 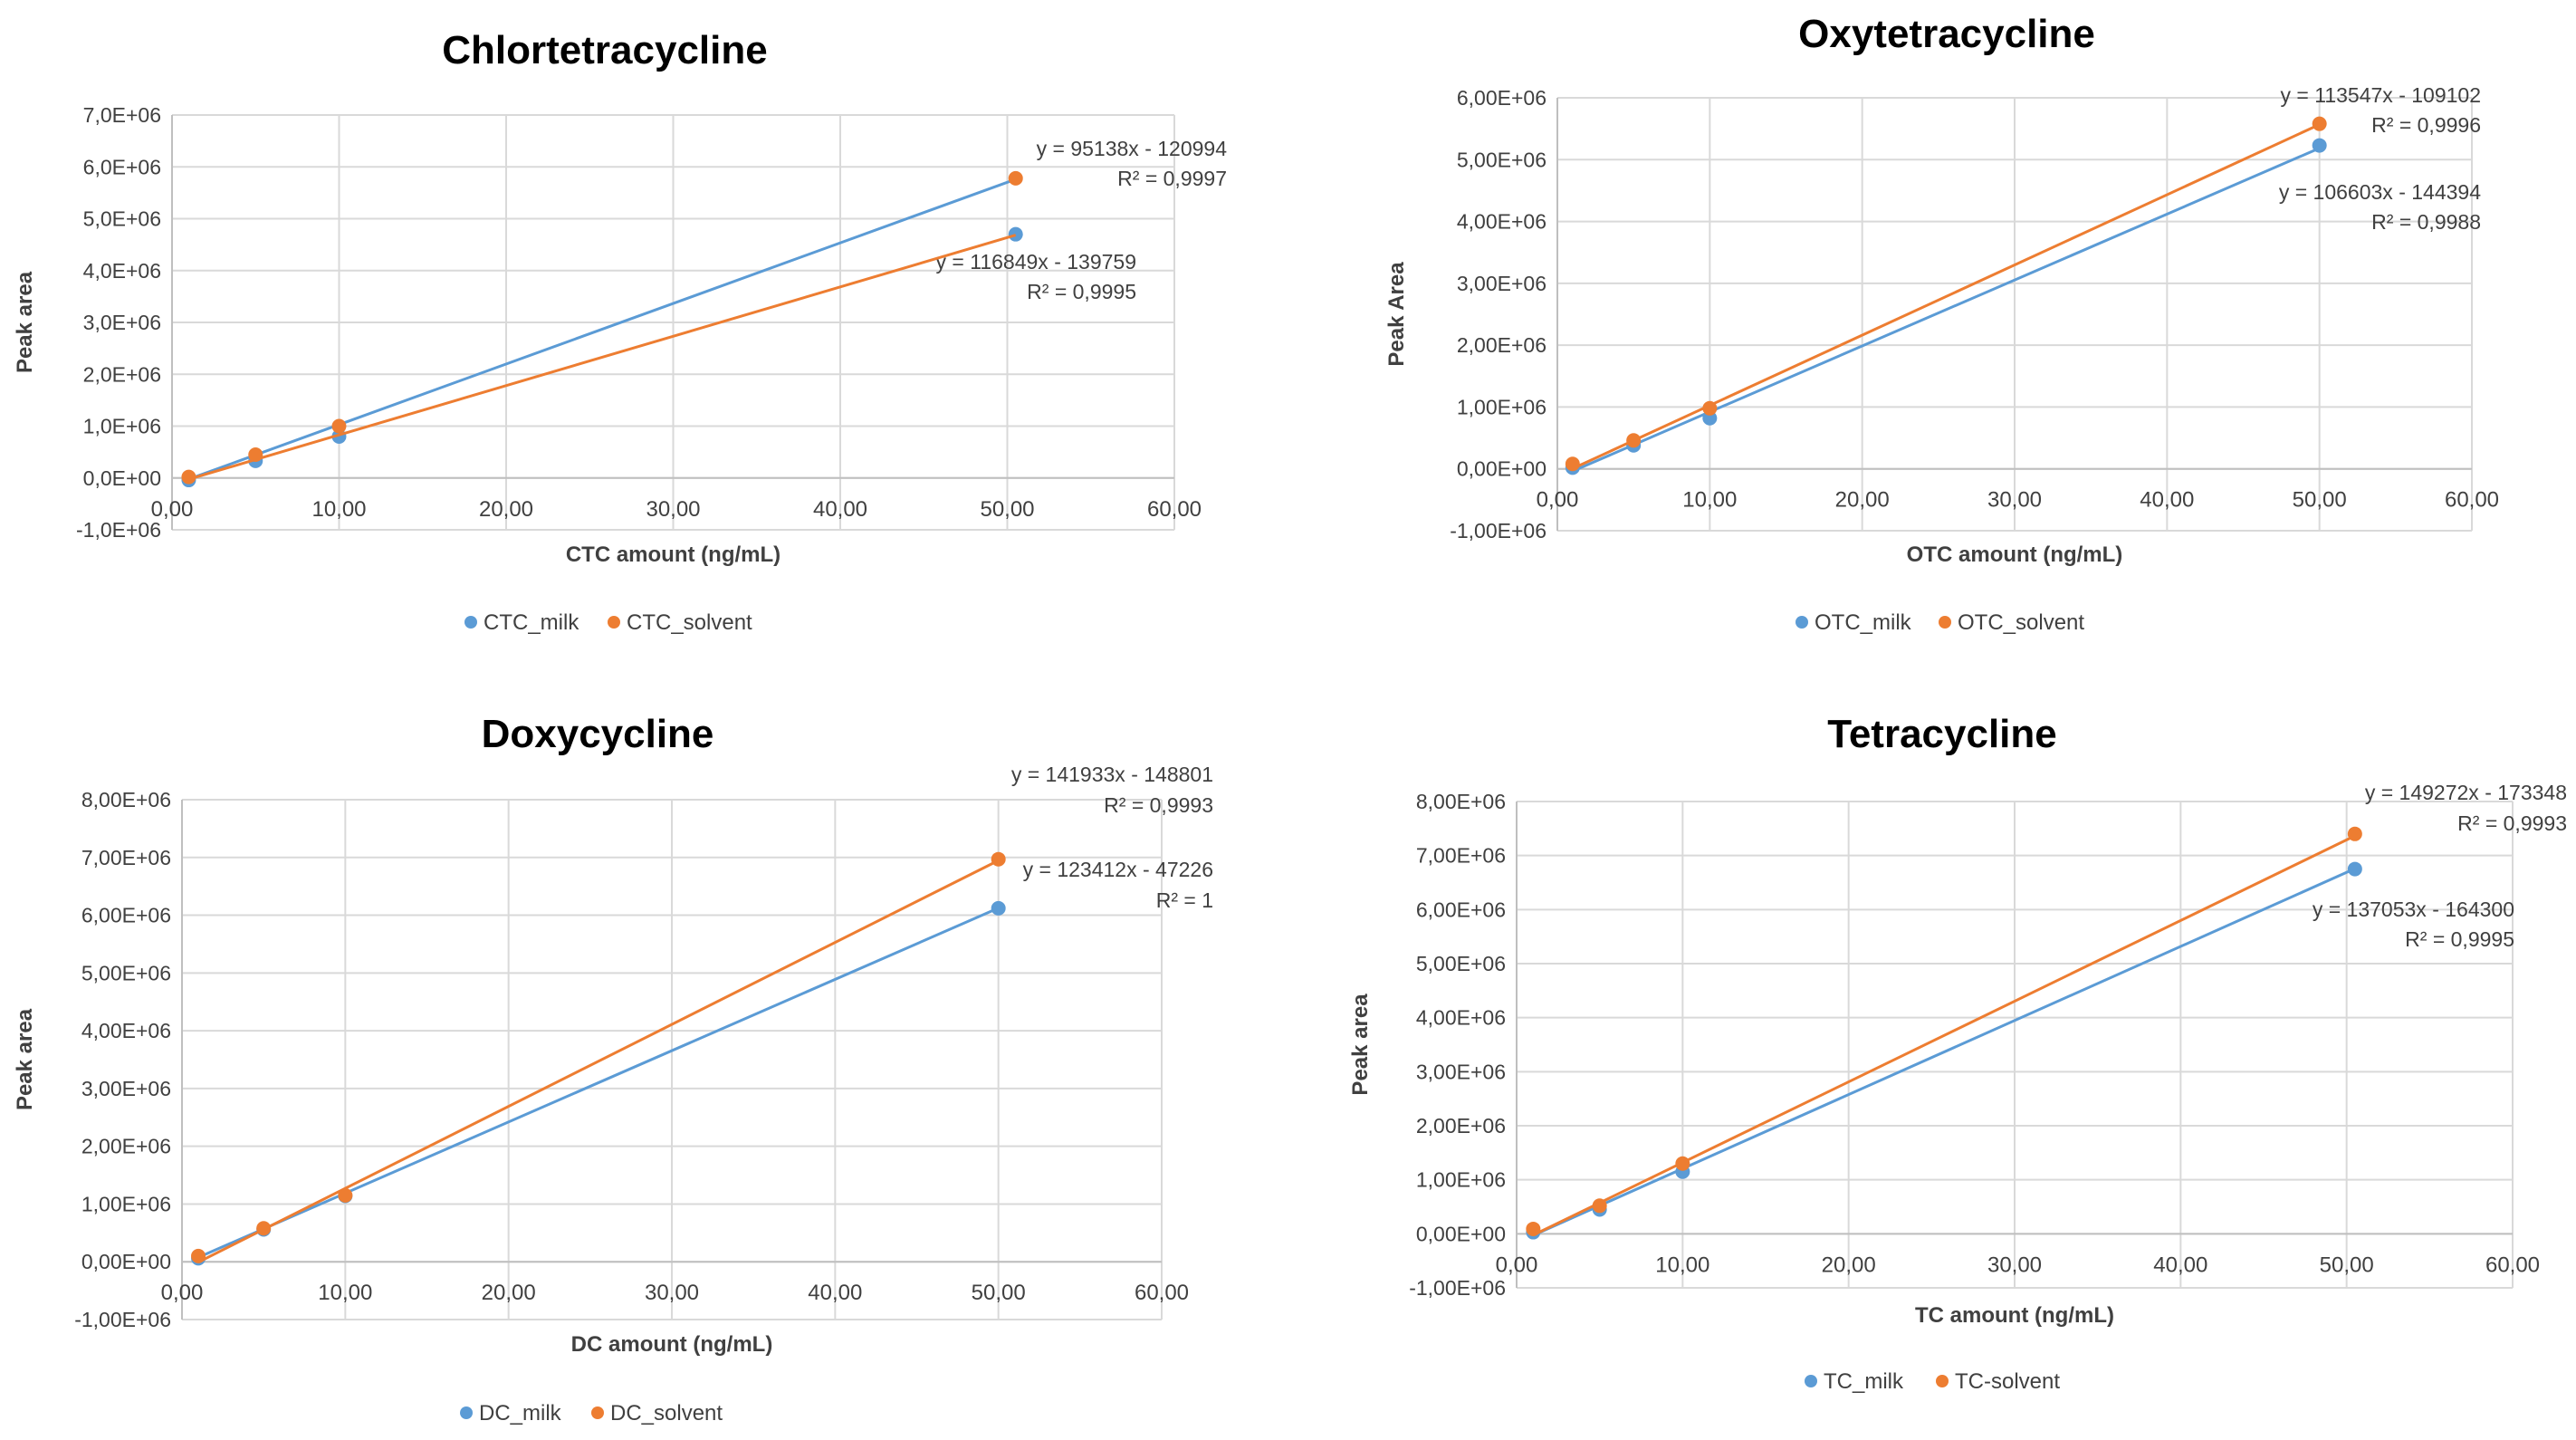 I want to click on x-axis-title: TC amount (ng/mL), so click(x=2014, y=1315).